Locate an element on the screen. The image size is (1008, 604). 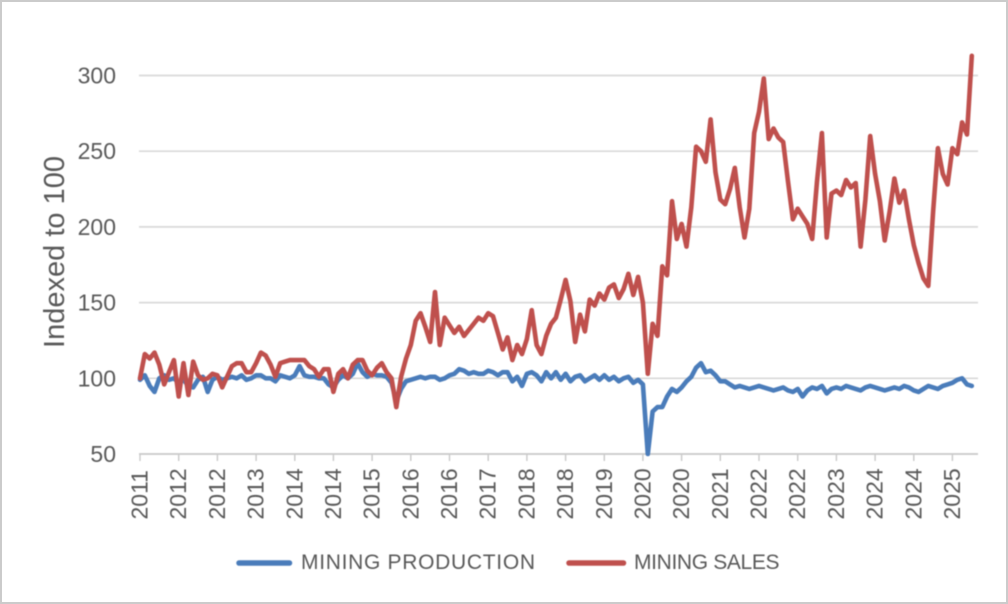
svg-text: 2015 is located at coordinates (372, 493).